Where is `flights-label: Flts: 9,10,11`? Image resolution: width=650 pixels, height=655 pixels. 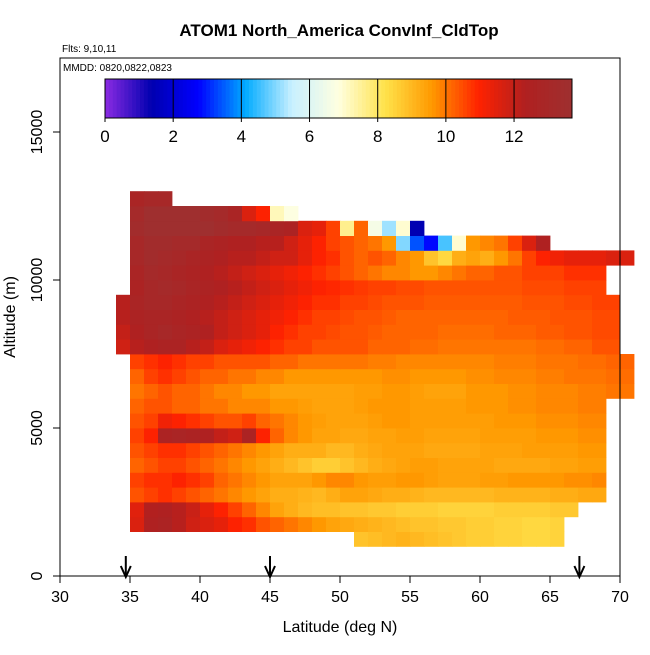
flights-label: Flts: 9,10,11 is located at coordinates (89, 49).